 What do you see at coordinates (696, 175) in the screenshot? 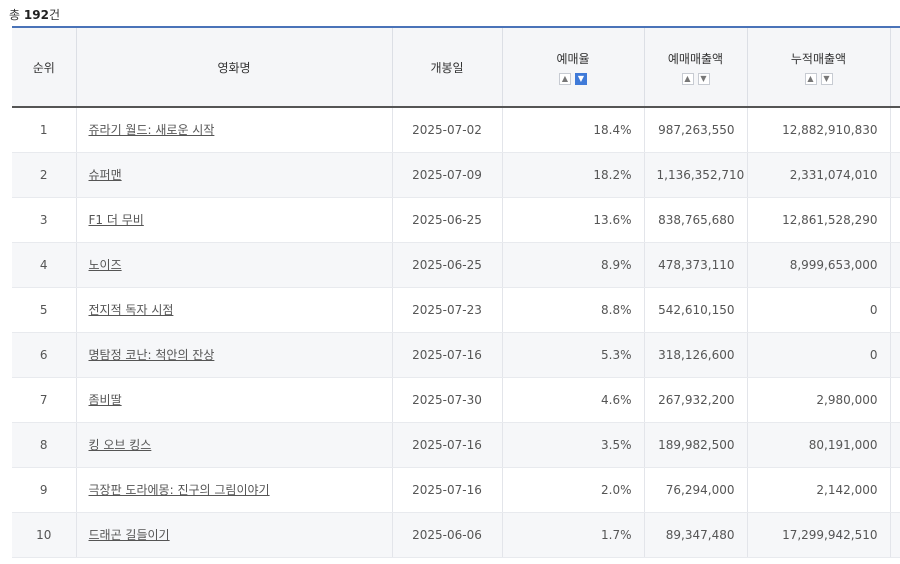
I see `reservation-sales-cell: 1,136,352,710` at bounding box center [696, 175].